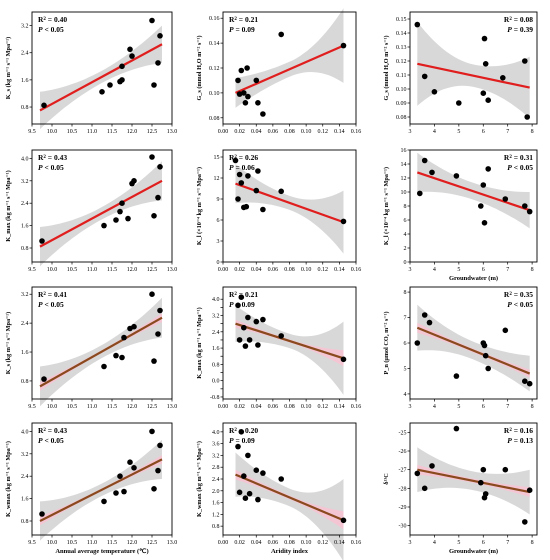 The image size is (550, 560). I want to click on x-tick-label: 12.5, so click(152, 132).